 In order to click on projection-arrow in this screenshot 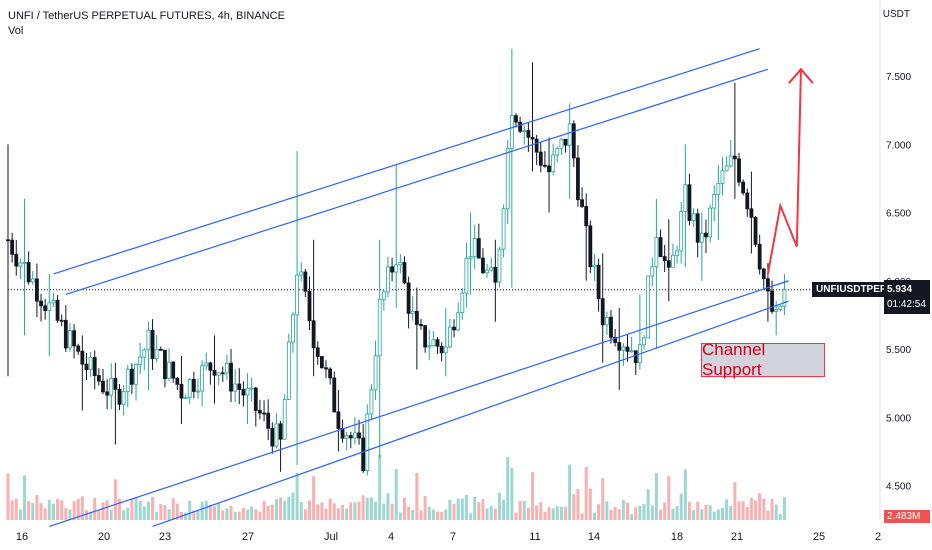, I will do `click(790, 171)`.